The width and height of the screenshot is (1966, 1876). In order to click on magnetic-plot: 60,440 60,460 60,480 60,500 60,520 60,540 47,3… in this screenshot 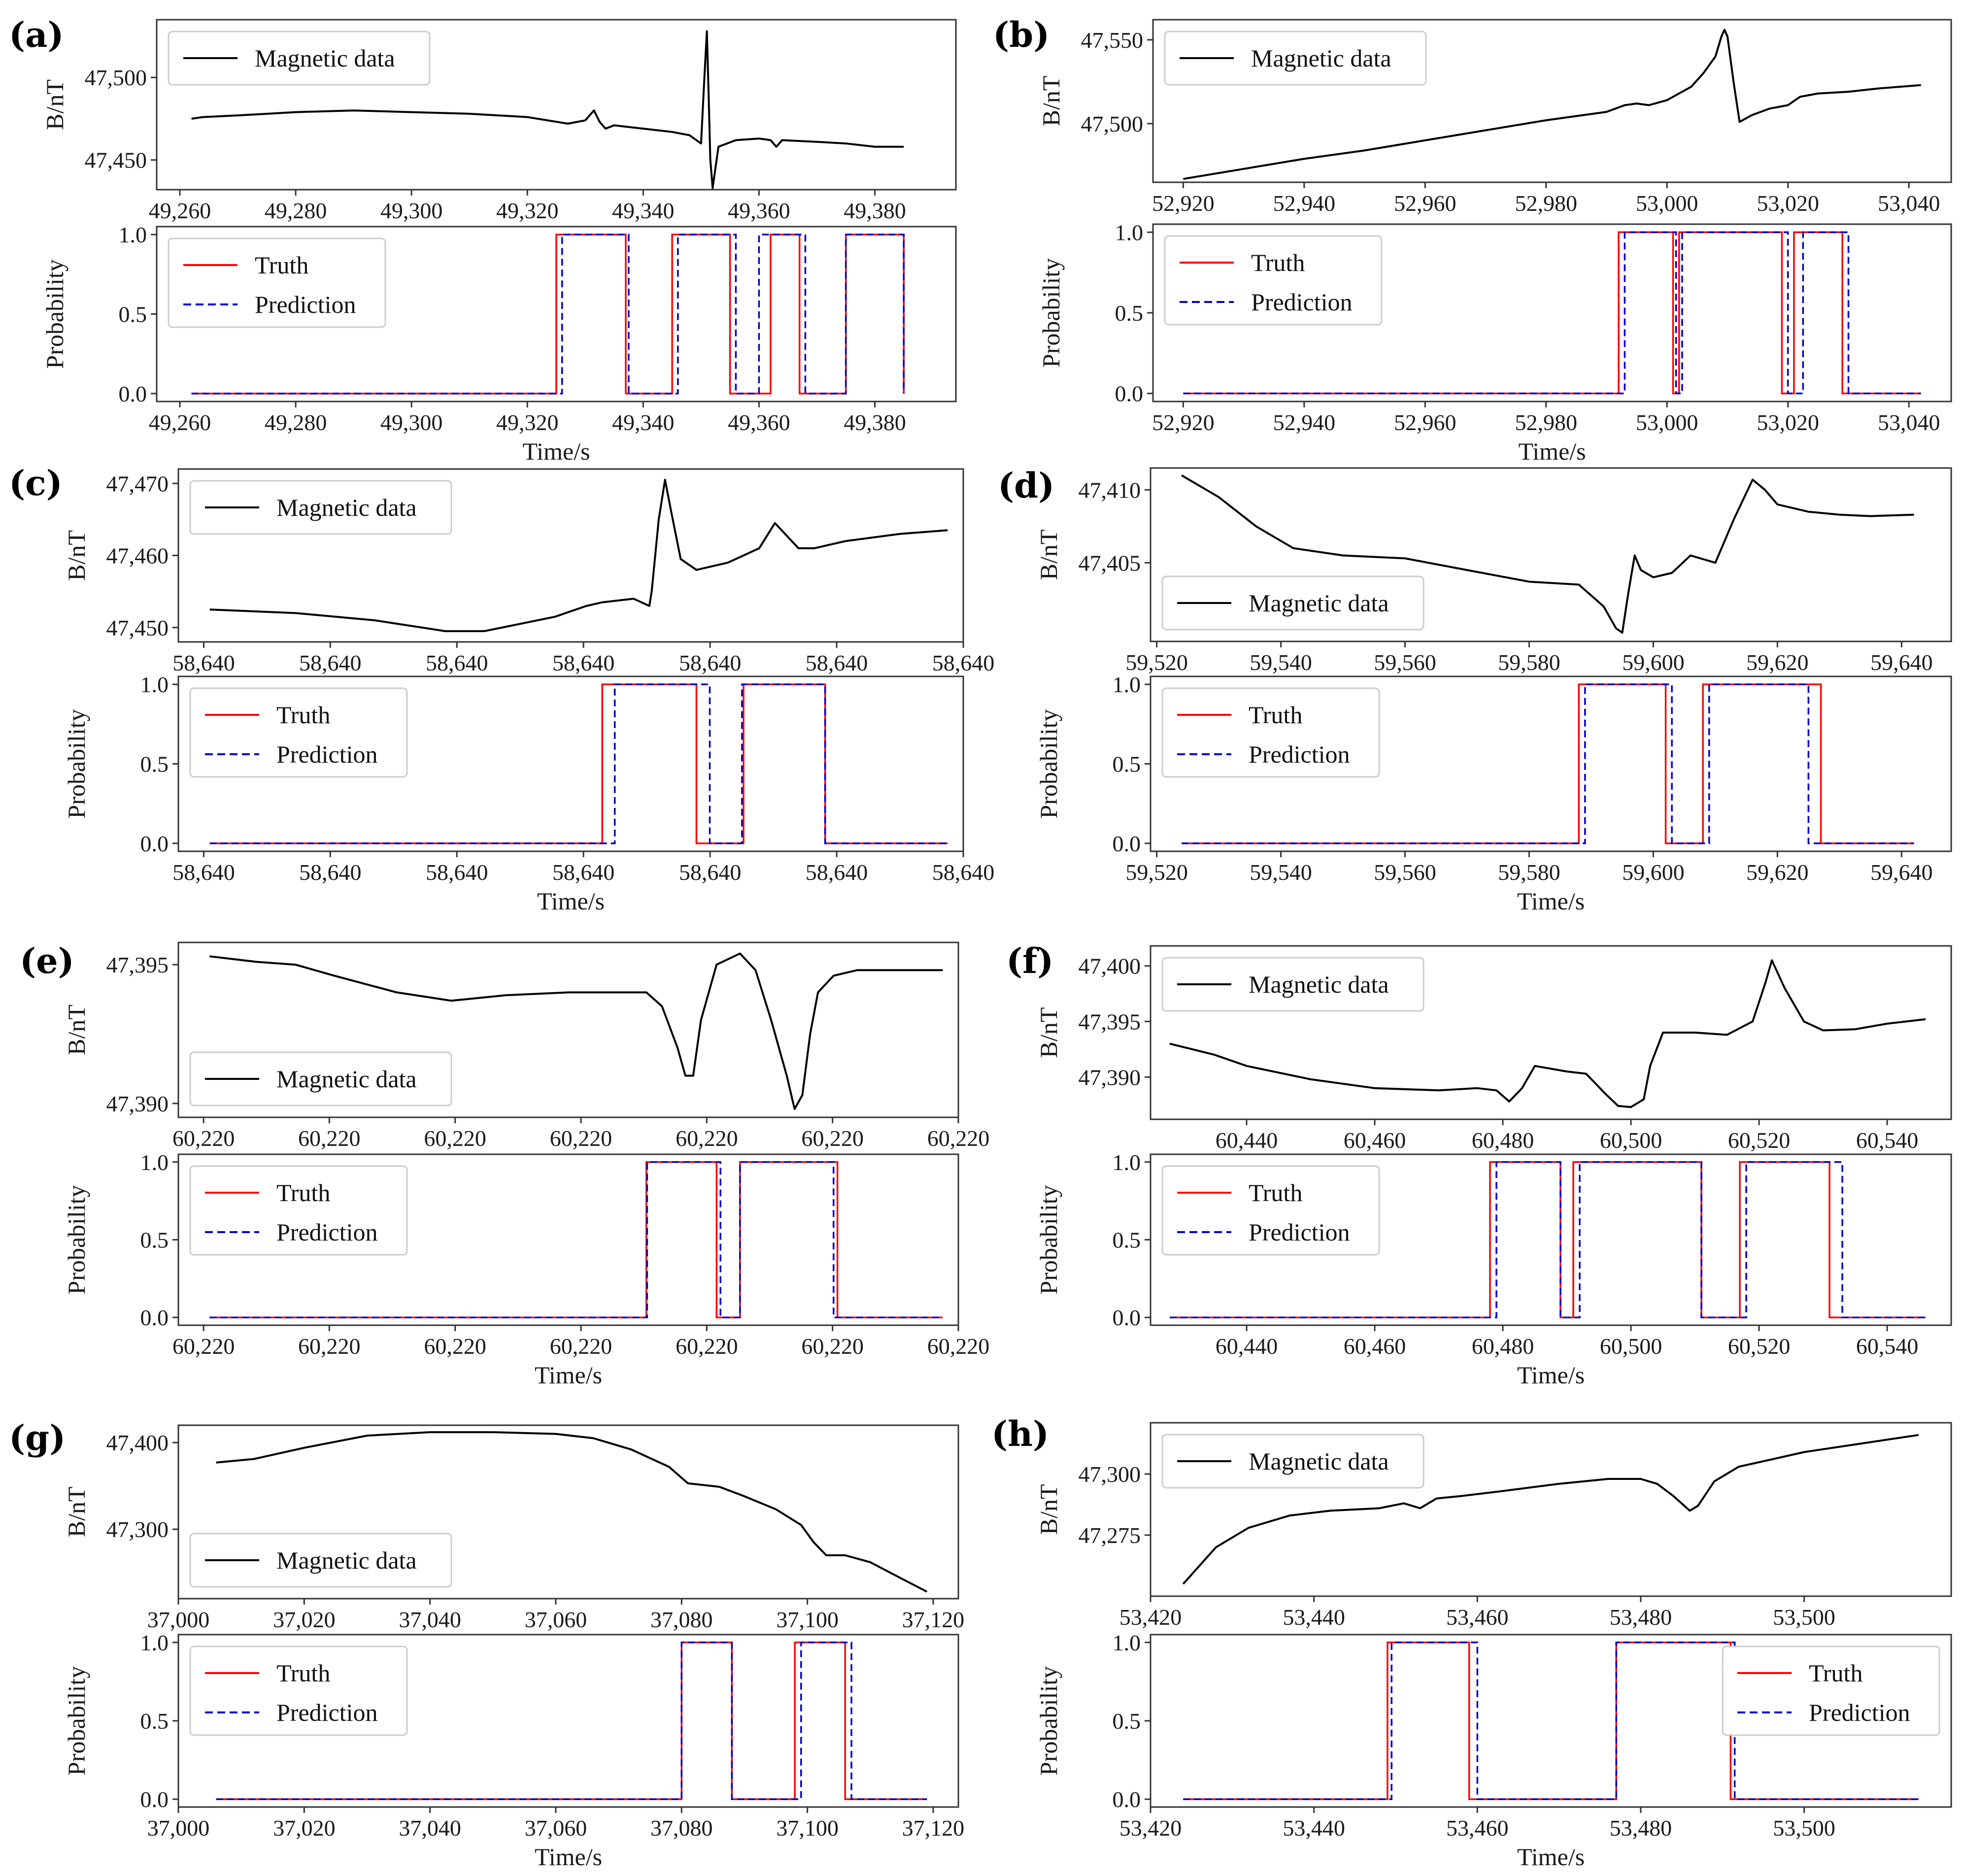, I will do `click(1493, 1049)`.